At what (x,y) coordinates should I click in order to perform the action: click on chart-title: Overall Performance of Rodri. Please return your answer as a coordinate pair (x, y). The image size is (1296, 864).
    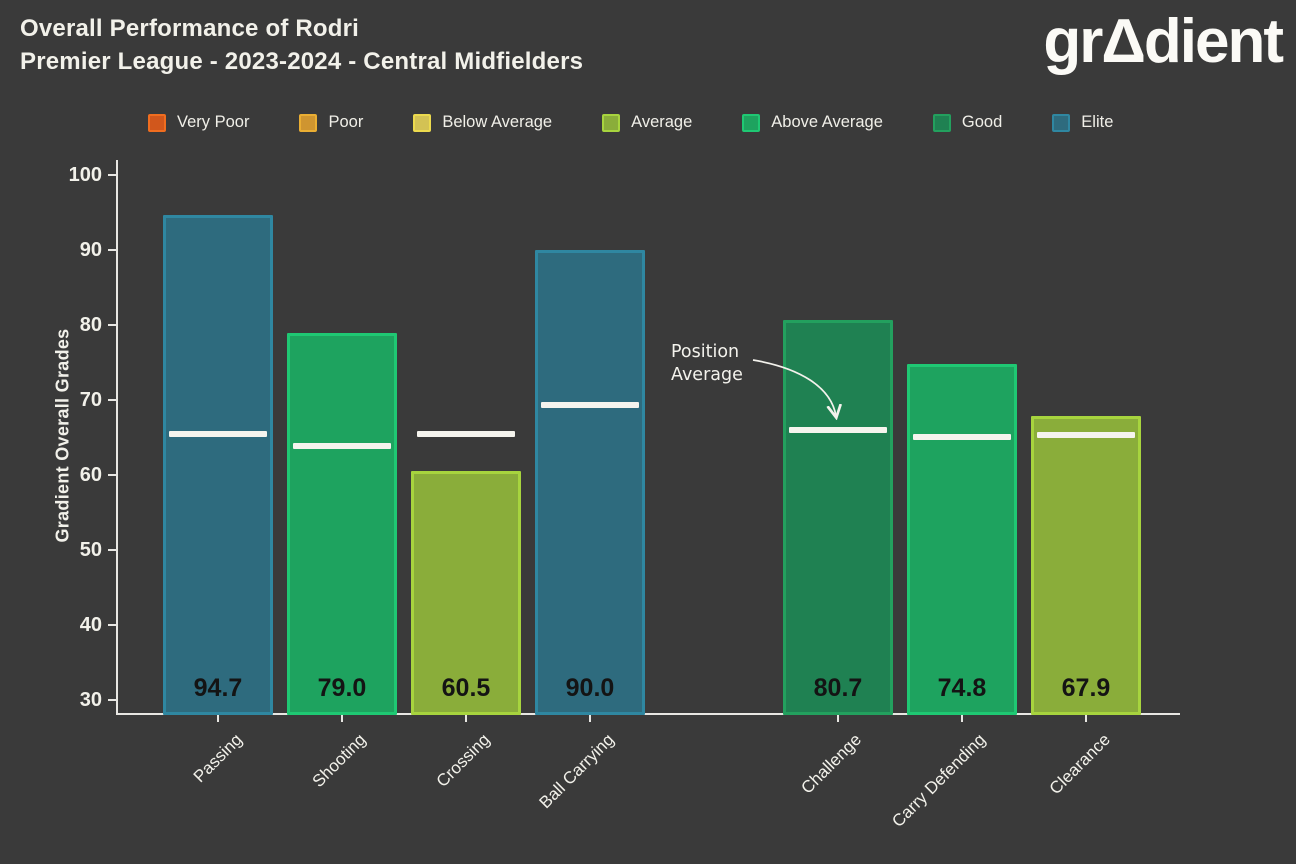
    Looking at the image, I should click on (190, 28).